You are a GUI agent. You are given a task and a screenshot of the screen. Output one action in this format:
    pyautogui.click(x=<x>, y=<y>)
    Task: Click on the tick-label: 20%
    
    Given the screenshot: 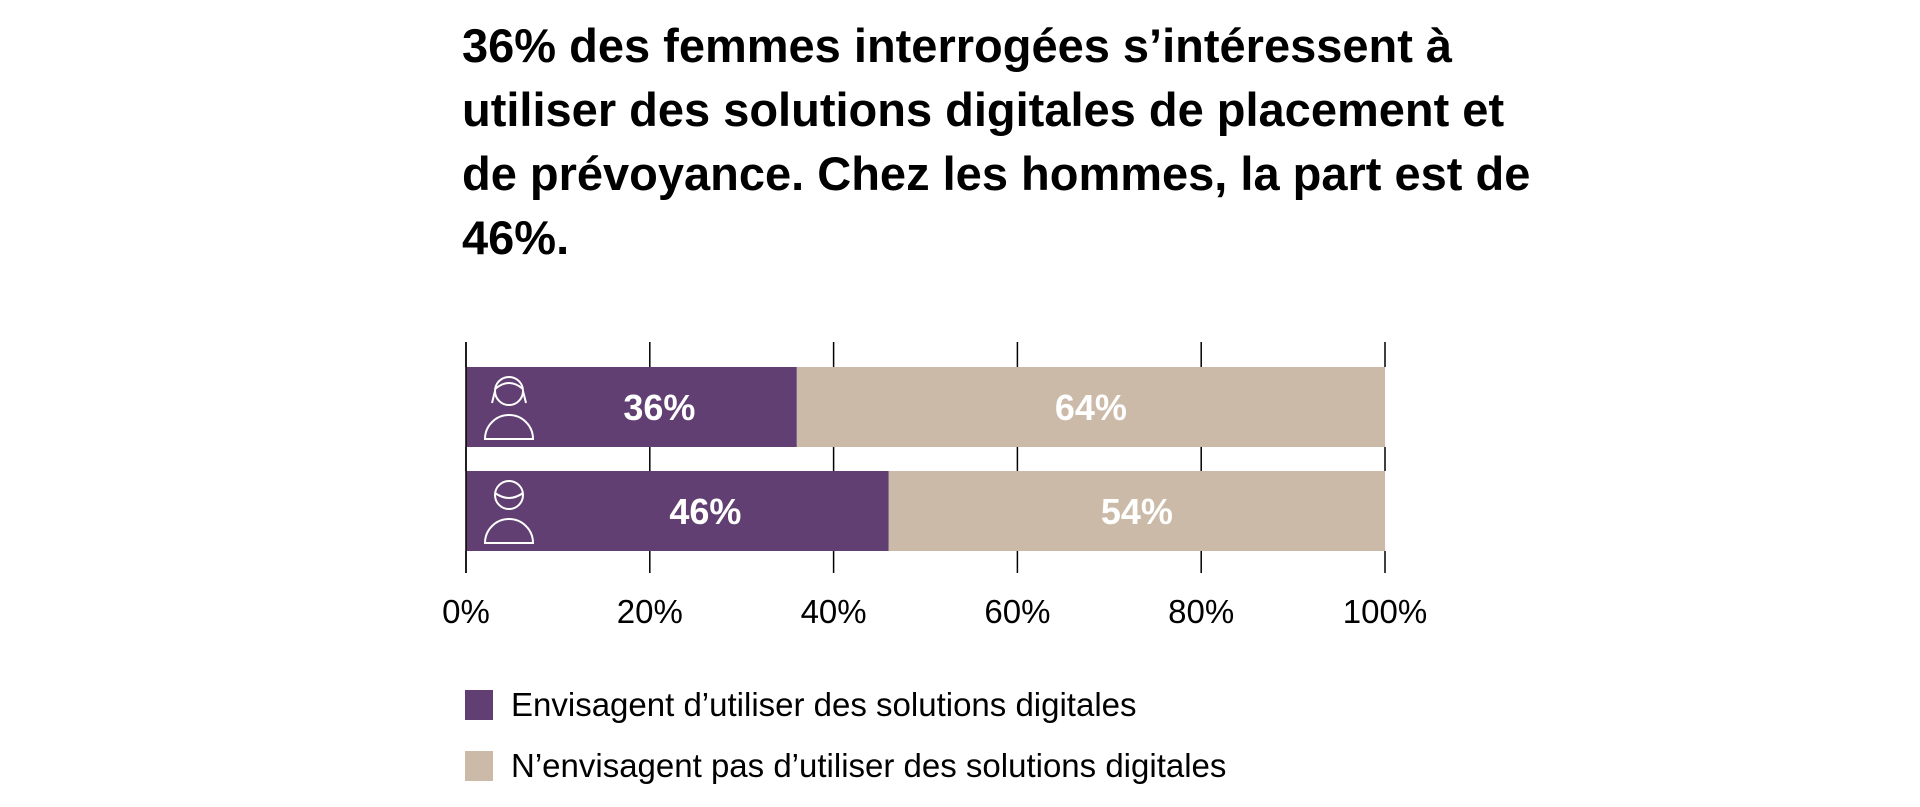 What is the action you would take?
    pyautogui.click(x=650, y=611)
    